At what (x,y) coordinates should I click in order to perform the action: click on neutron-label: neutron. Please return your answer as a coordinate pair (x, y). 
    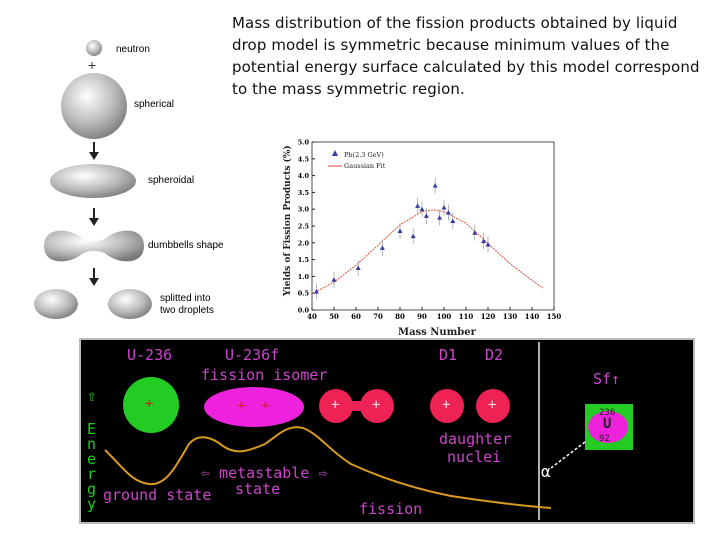
    Looking at the image, I should click on (133, 49).